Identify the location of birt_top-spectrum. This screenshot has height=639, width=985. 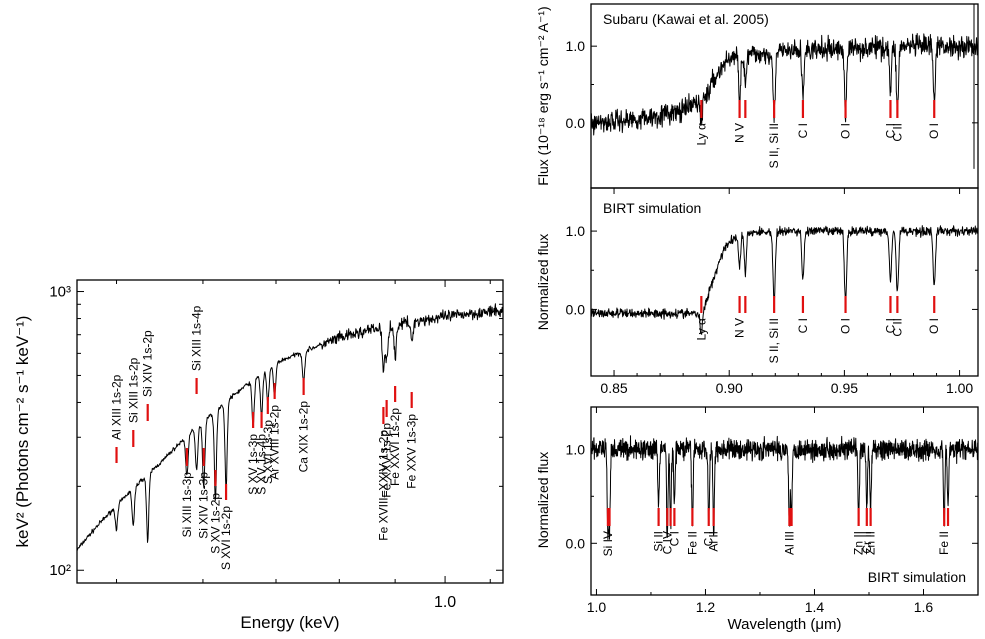
(784, 280).